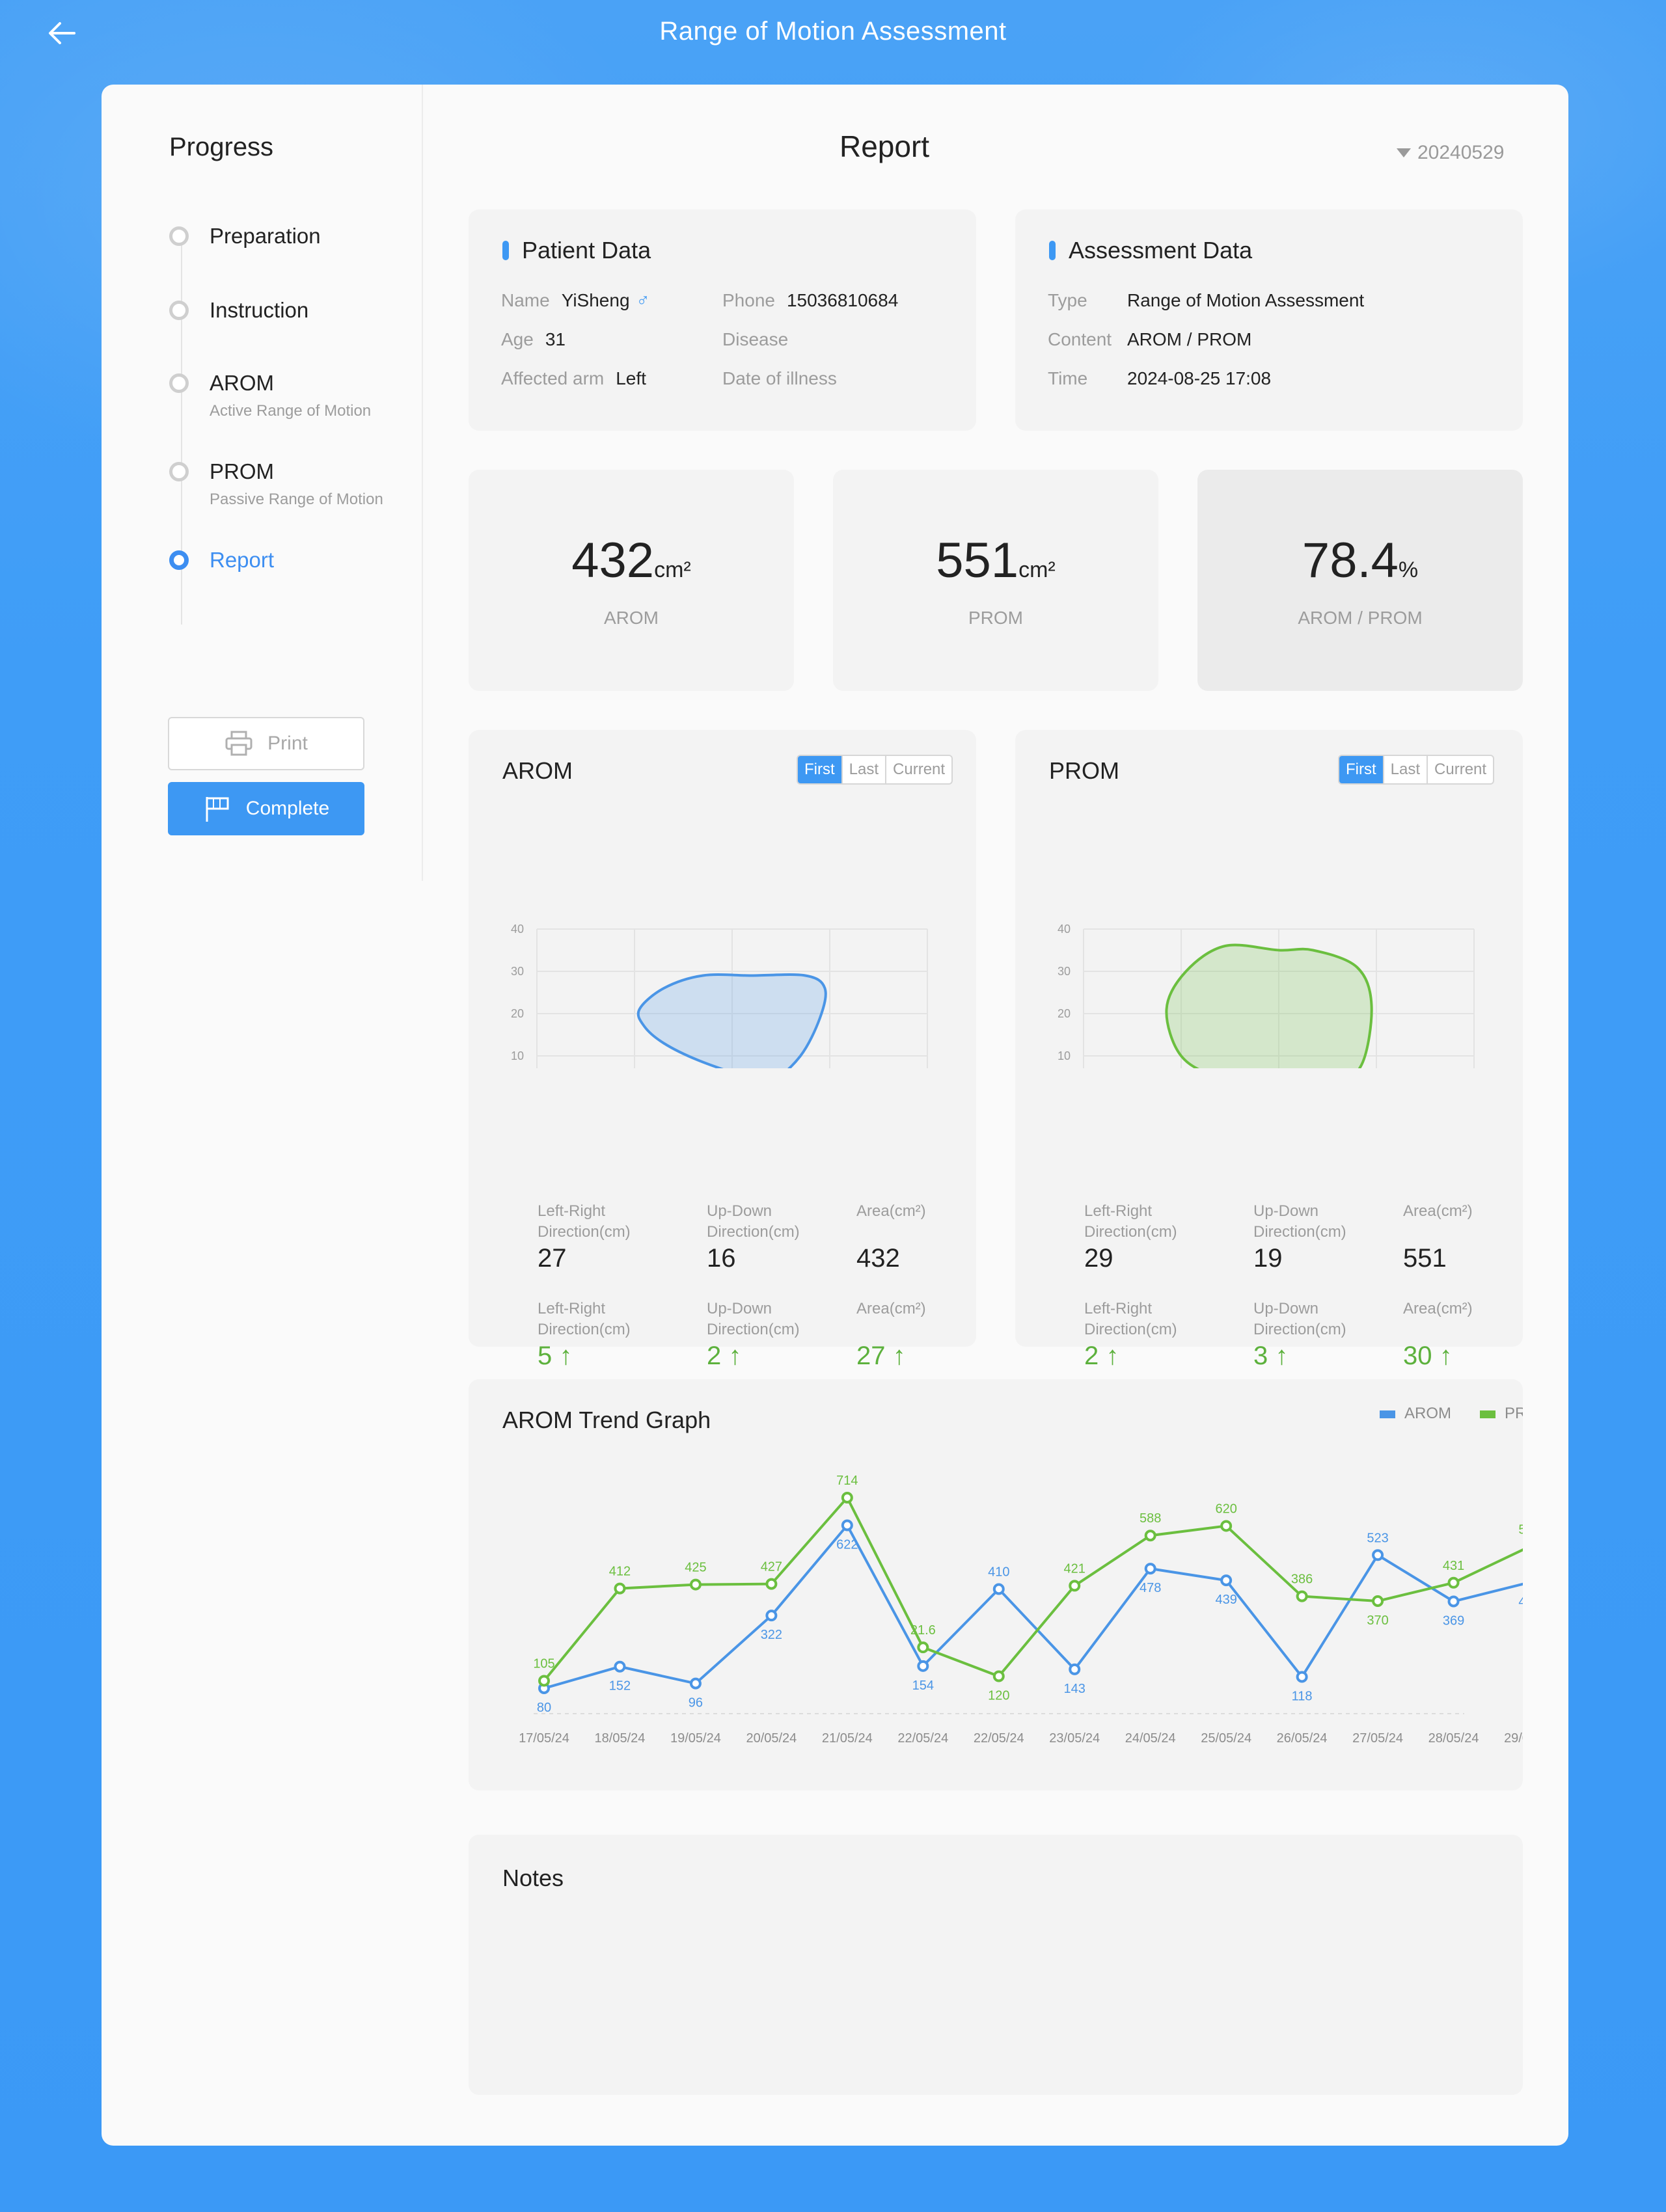 The image size is (1666, 2212). Describe the element at coordinates (1269, 1006) in the screenshot. I see `range-of-motion-shape` at that location.